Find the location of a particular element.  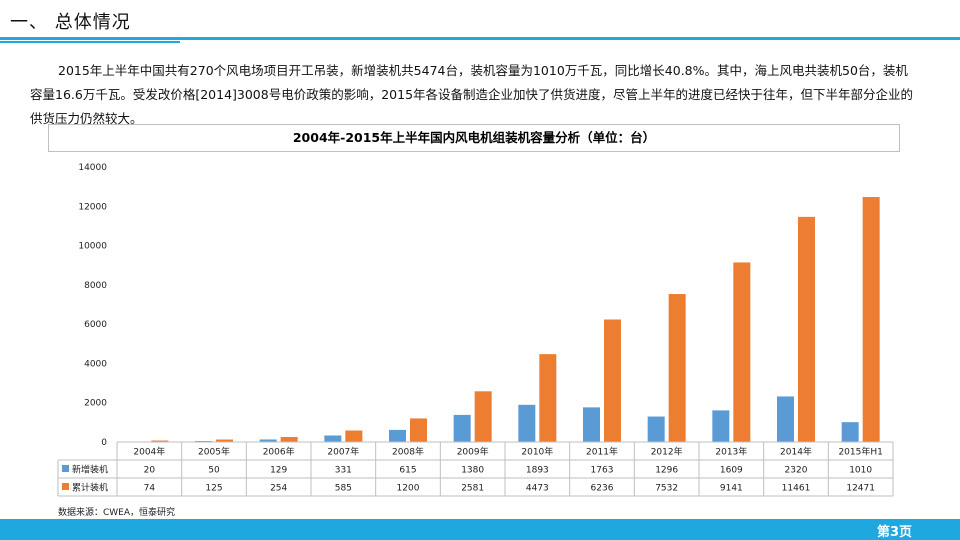

data-label: 4473 is located at coordinates (537, 489).